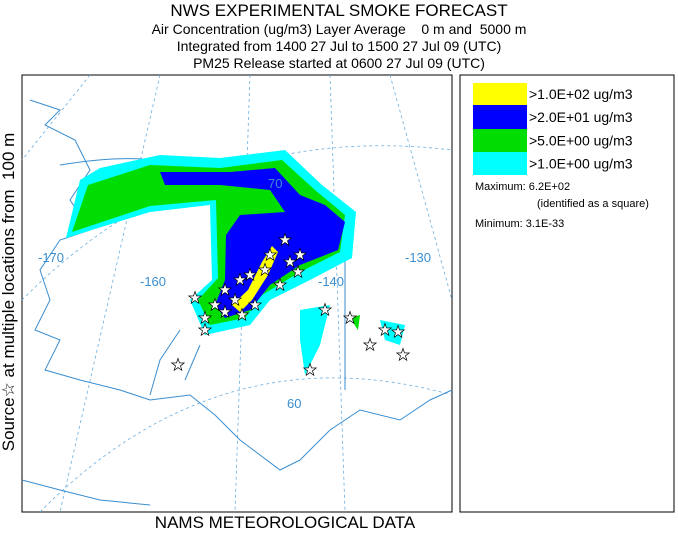 The image size is (678, 537). Describe the element at coordinates (581, 117) in the screenshot. I see `legend-label: >2.0E+01 ug/m3` at that location.